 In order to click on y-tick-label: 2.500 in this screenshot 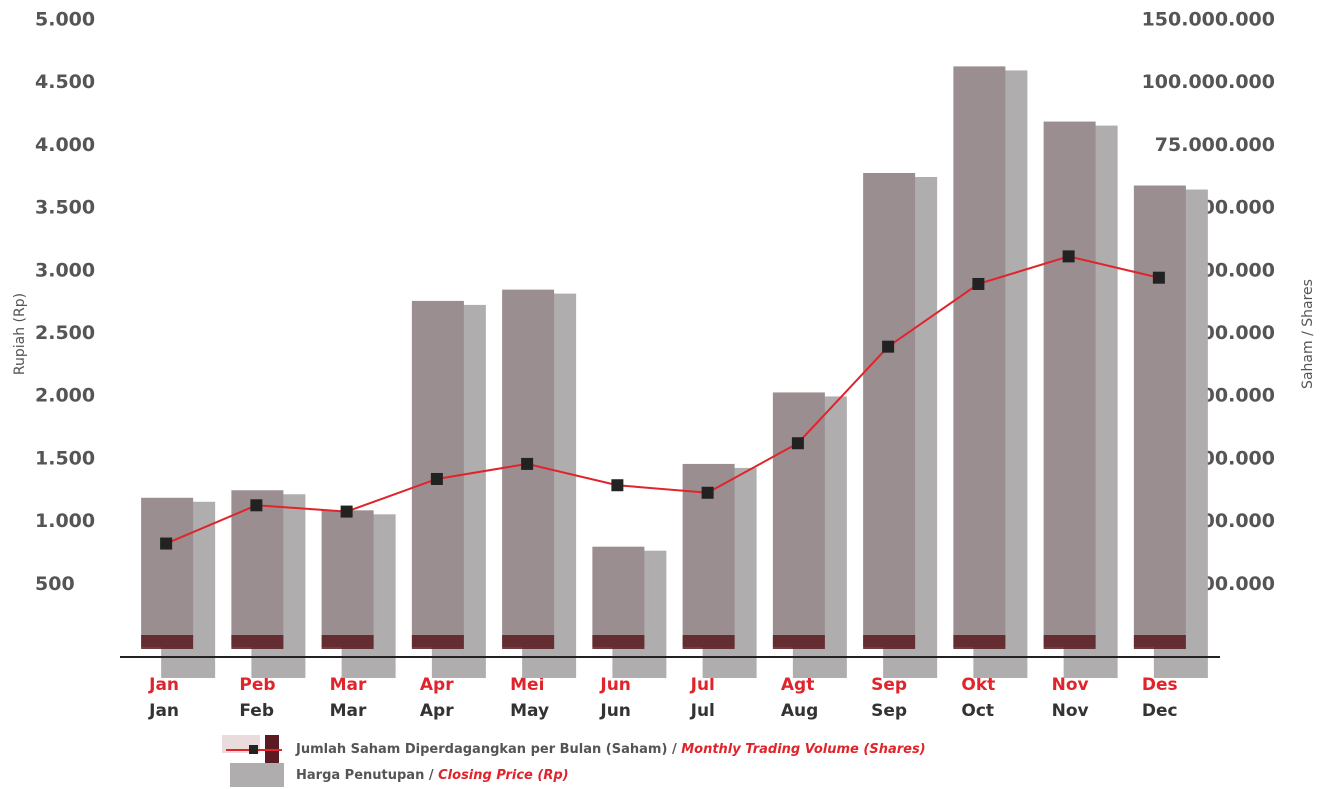, I will do `click(65, 333)`.